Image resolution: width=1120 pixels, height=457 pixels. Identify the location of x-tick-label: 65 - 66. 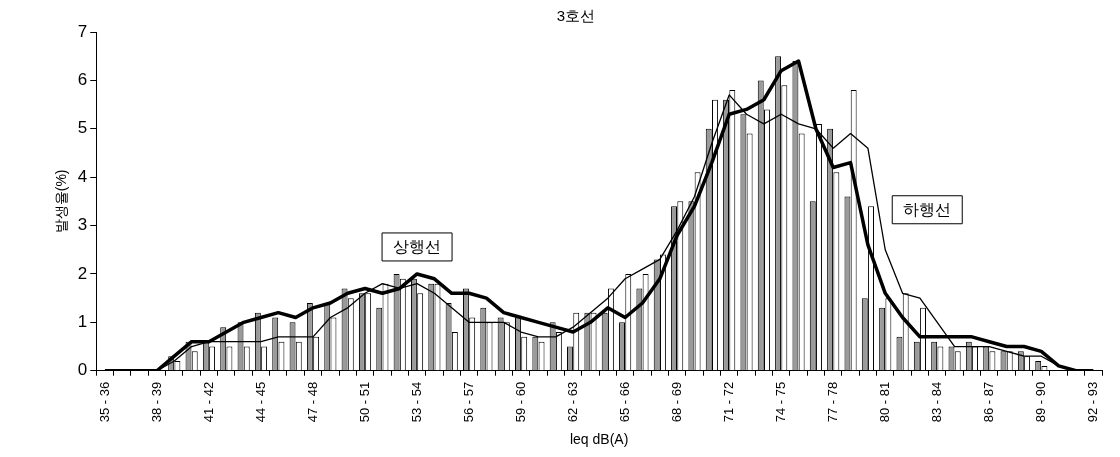
(624, 402).